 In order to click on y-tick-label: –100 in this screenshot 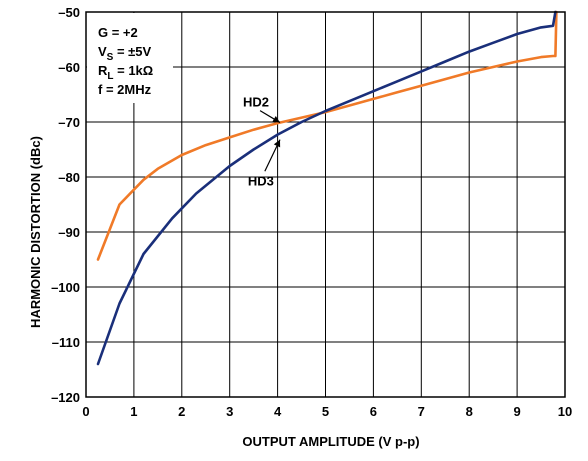, I will do `click(65, 287)`.